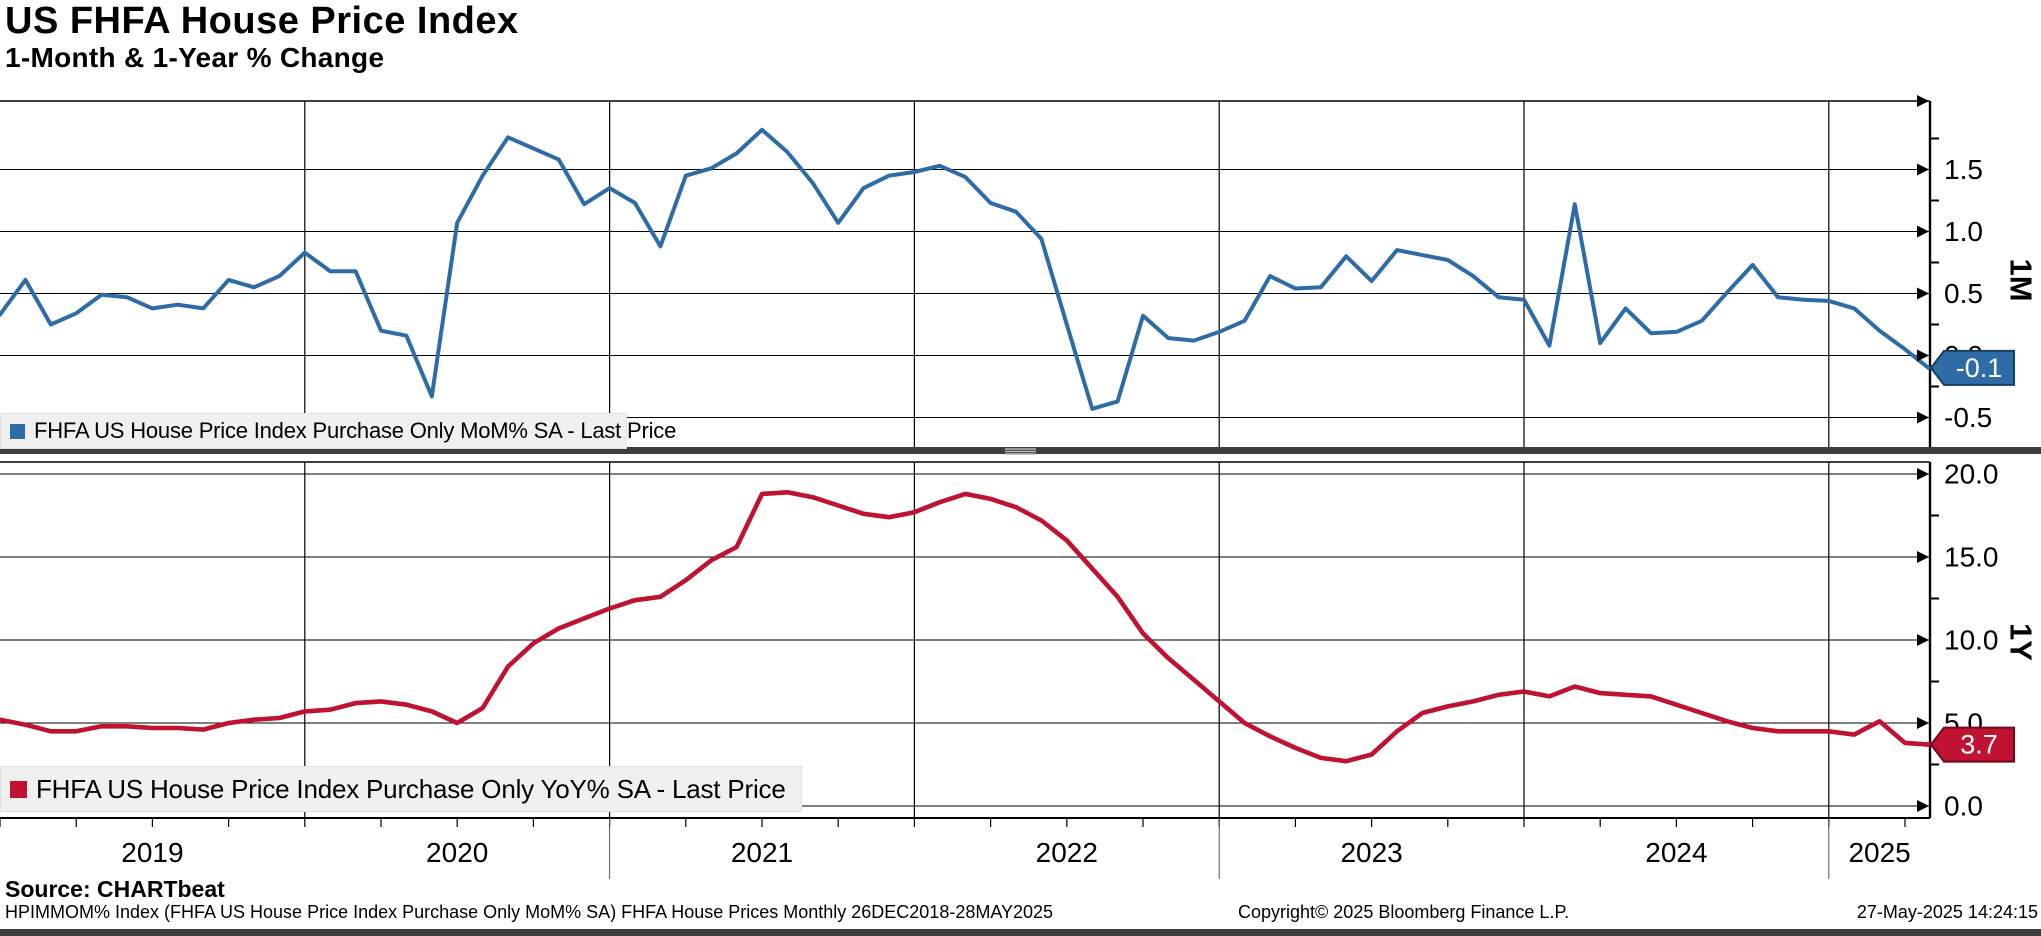 The image size is (2041, 936). Describe the element at coordinates (1968, 417) in the screenshot. I see `ytick-label: -0.5` at that location.